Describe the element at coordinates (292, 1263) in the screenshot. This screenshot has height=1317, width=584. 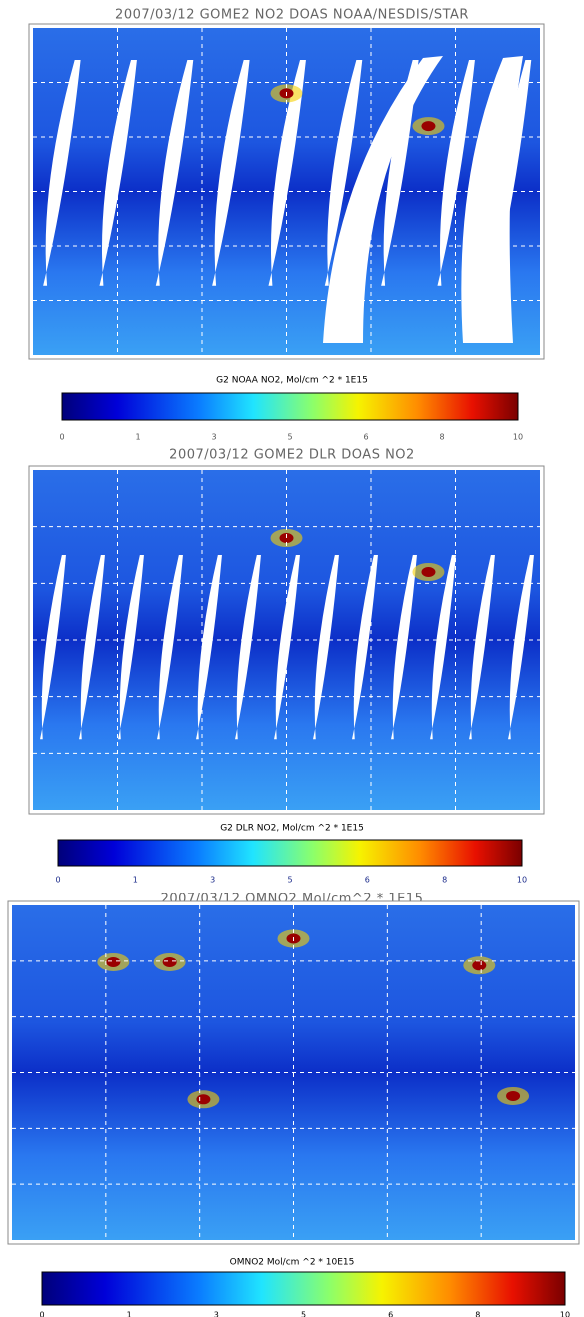
I see `colorbar-label: OMNO2 Mol/cm ^2 * 10E15` at that location.